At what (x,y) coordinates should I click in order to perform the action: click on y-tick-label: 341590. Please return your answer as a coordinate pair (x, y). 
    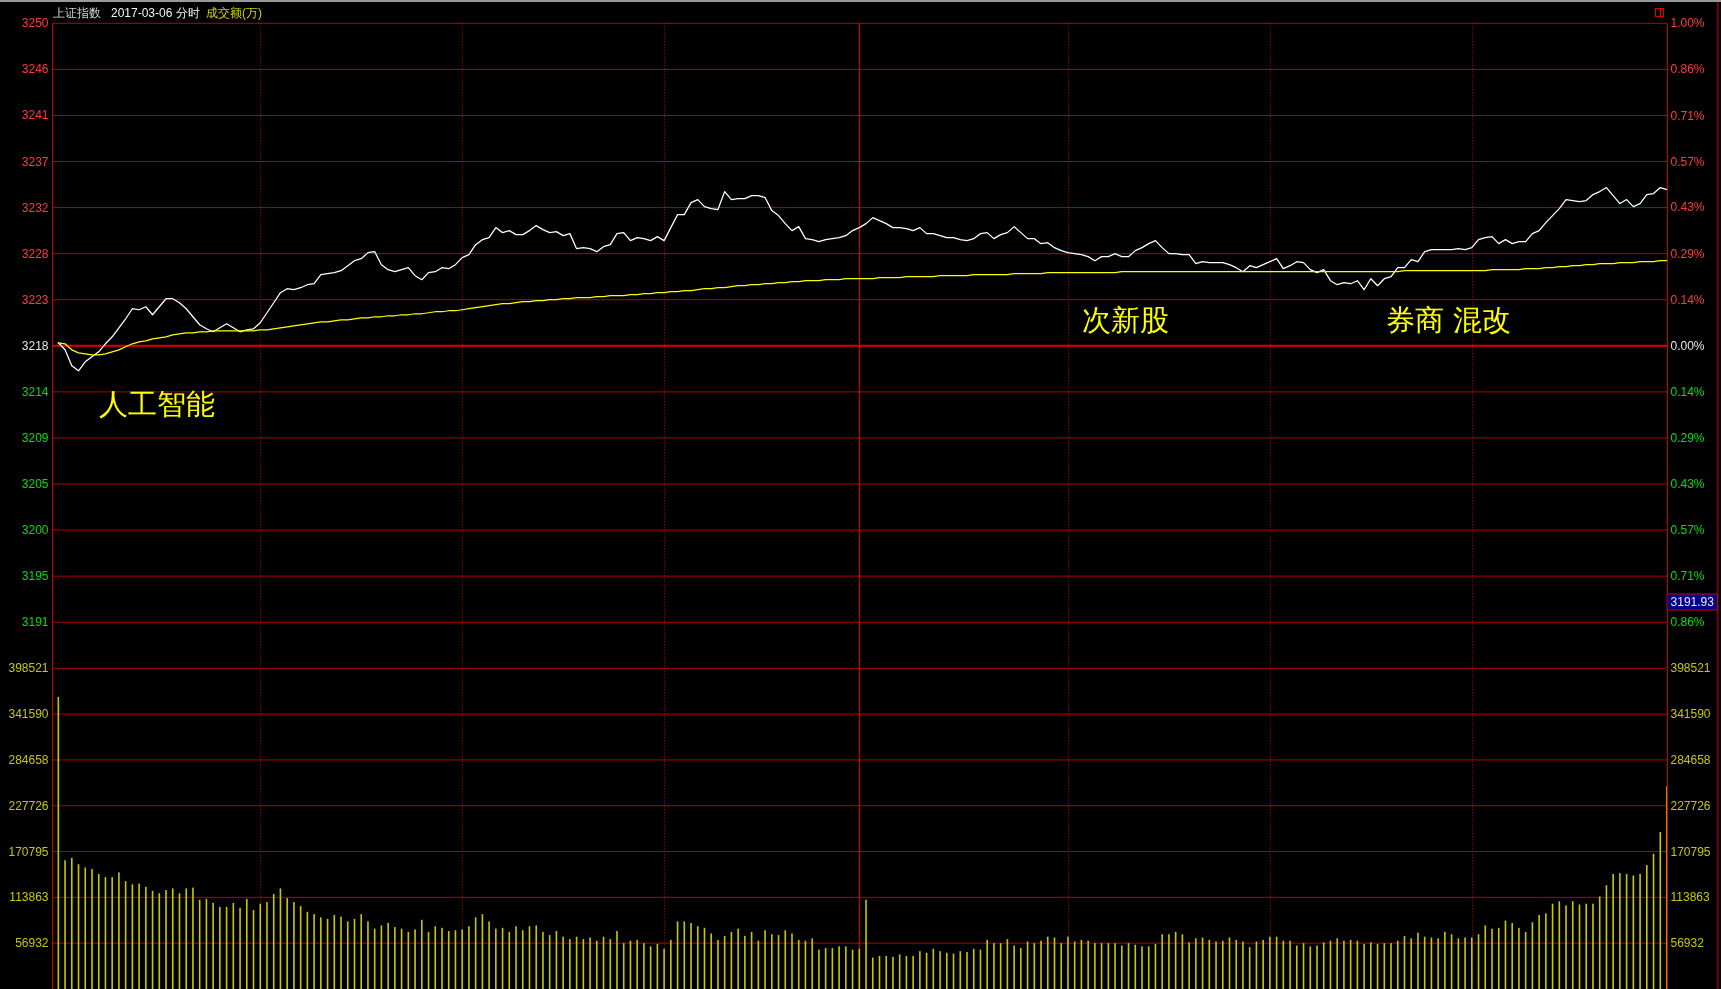
    Looking at the image, I should click on (28, 714).